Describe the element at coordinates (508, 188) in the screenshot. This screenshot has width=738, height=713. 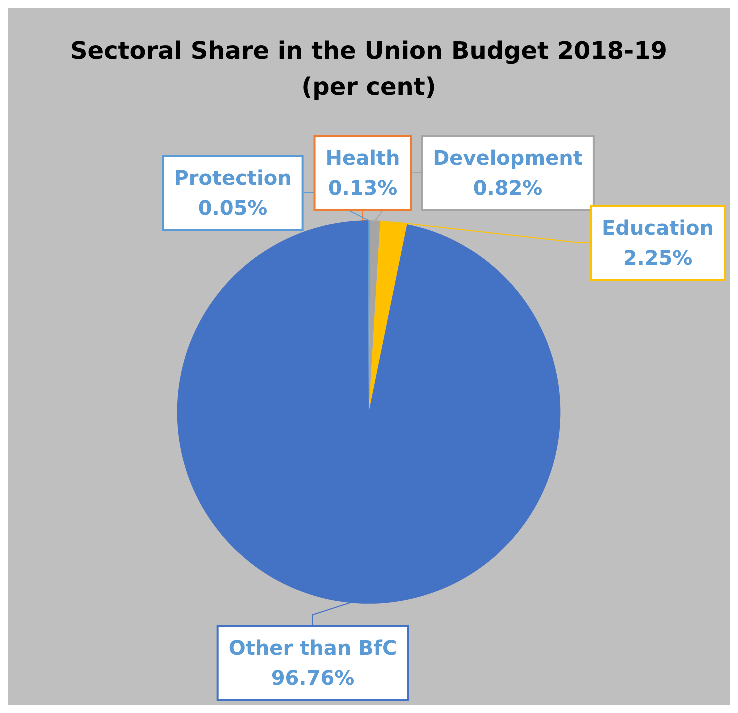
I see `data-label: 0.82%` at that location.